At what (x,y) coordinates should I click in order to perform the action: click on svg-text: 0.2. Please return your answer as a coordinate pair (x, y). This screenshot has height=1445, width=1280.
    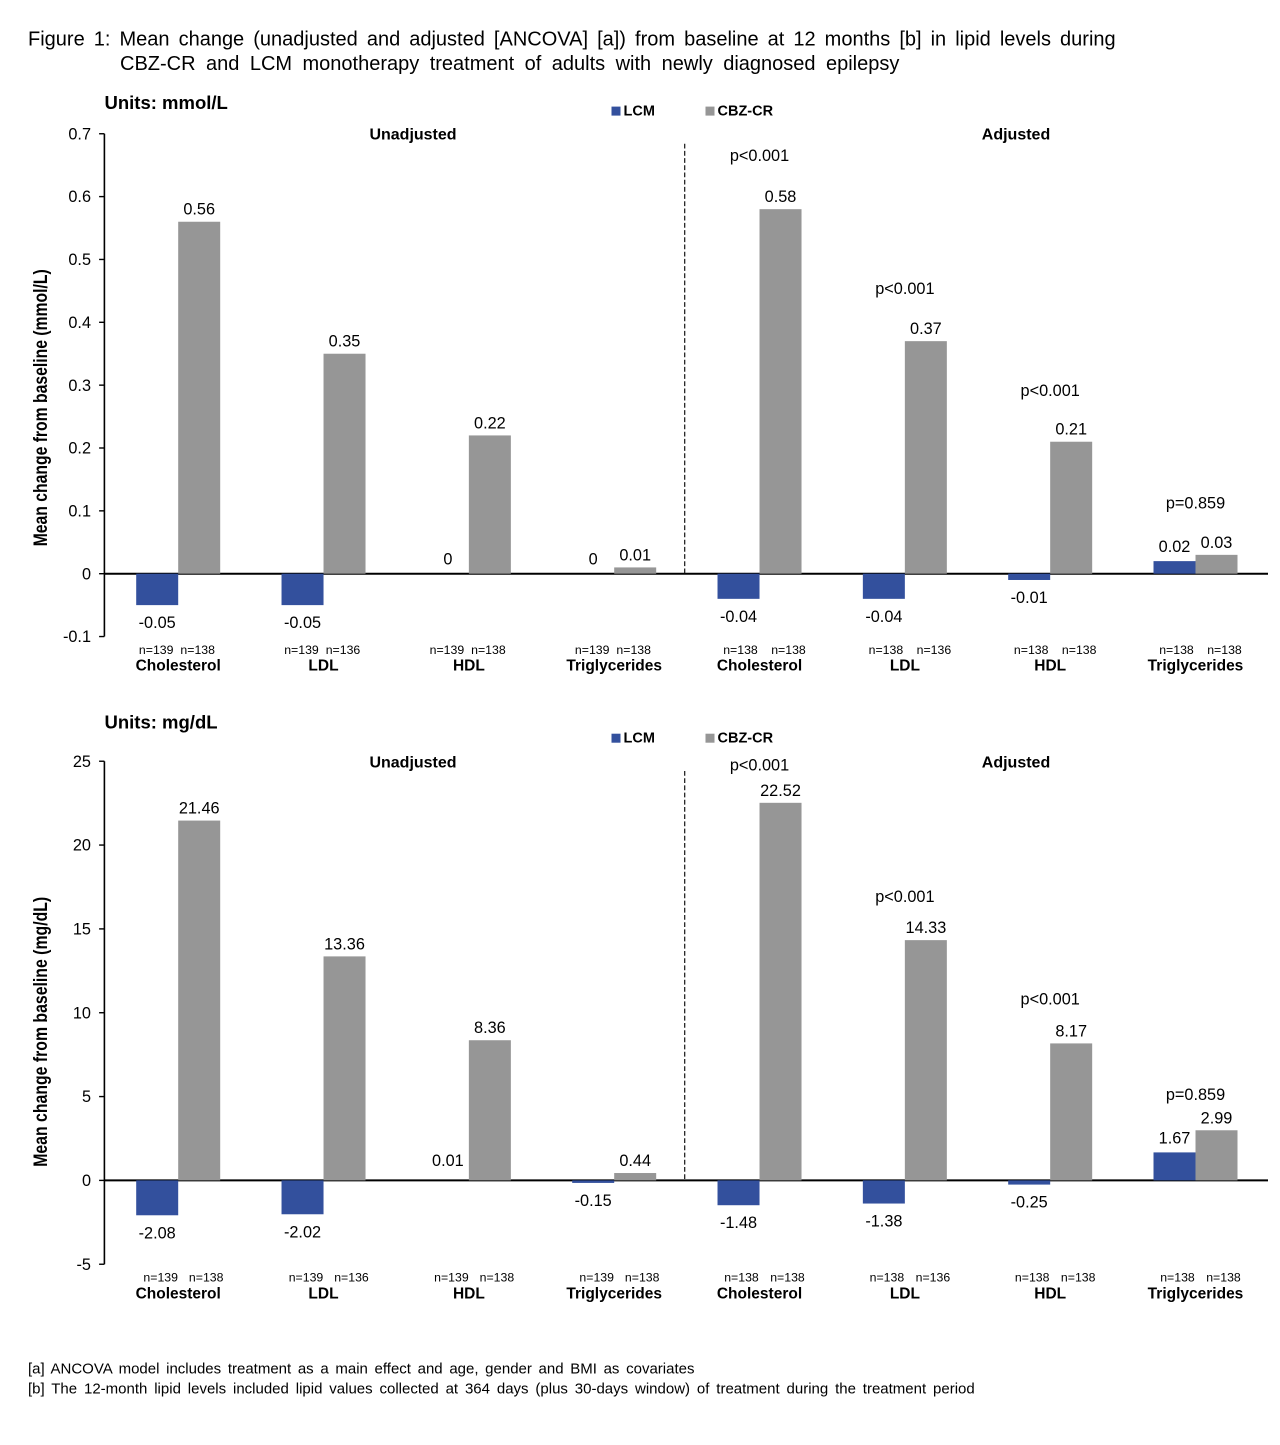
    Looking at the image, I should click on (79, 449).